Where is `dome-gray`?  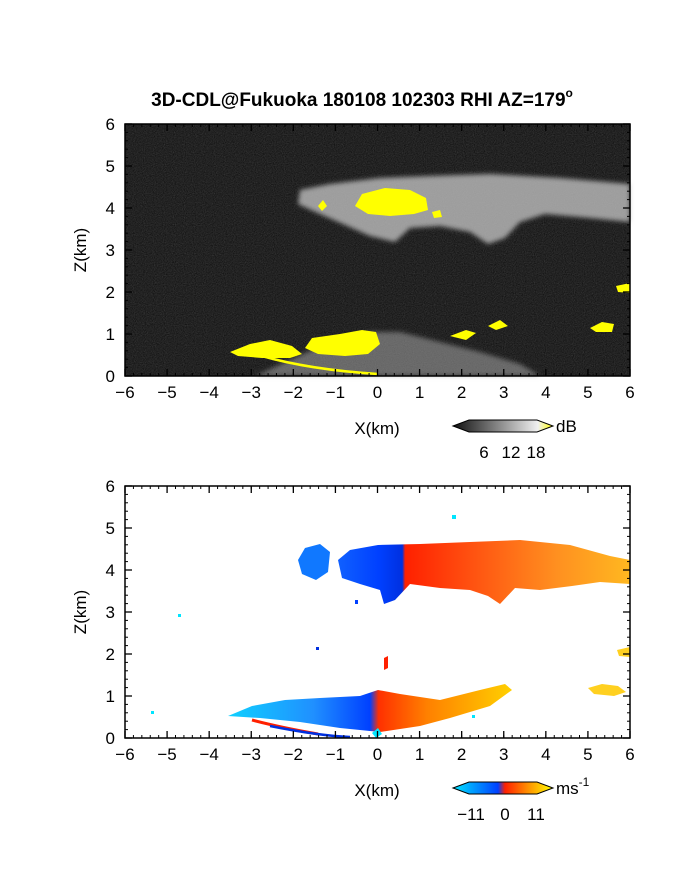
dome-gray is located at coordinates (397, 354).